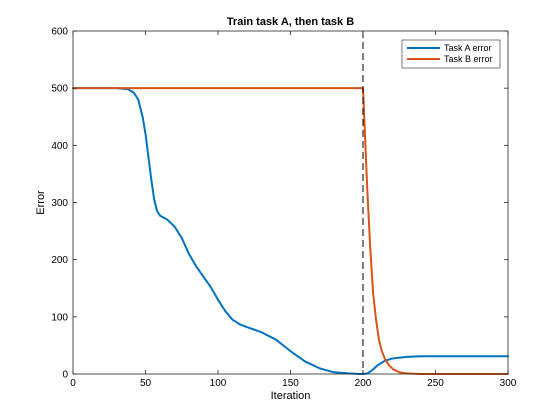 The width and height of the screenshot is (560, 420). What do you see at coordinates (59, 317) in the screenshot?
I see `y-tick-label: 100` at bounding box center [59, 317].